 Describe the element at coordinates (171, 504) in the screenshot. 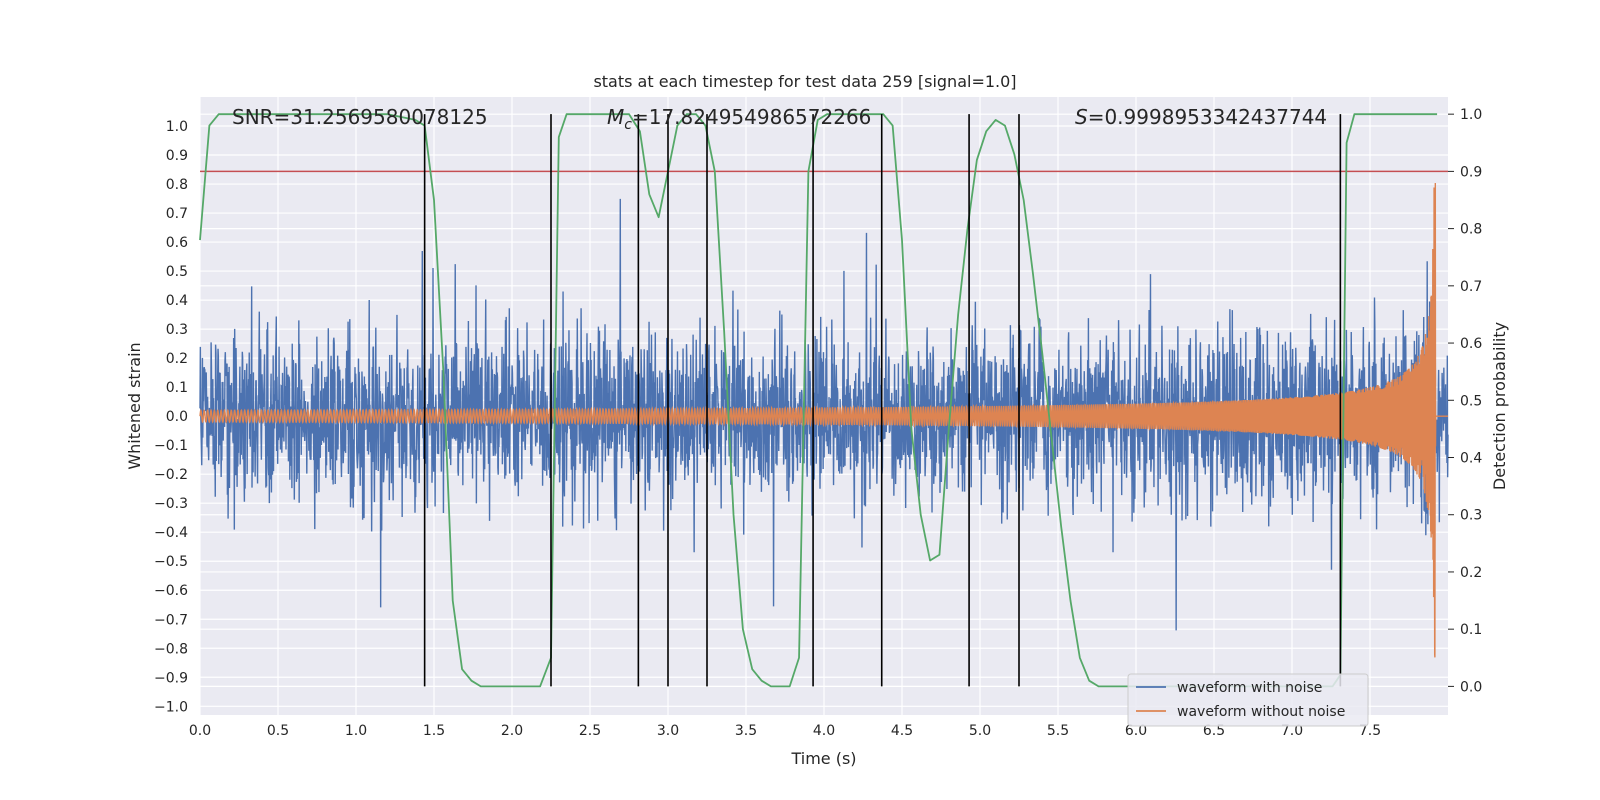

I see `y-left-tick-label: −0.3` at that location.